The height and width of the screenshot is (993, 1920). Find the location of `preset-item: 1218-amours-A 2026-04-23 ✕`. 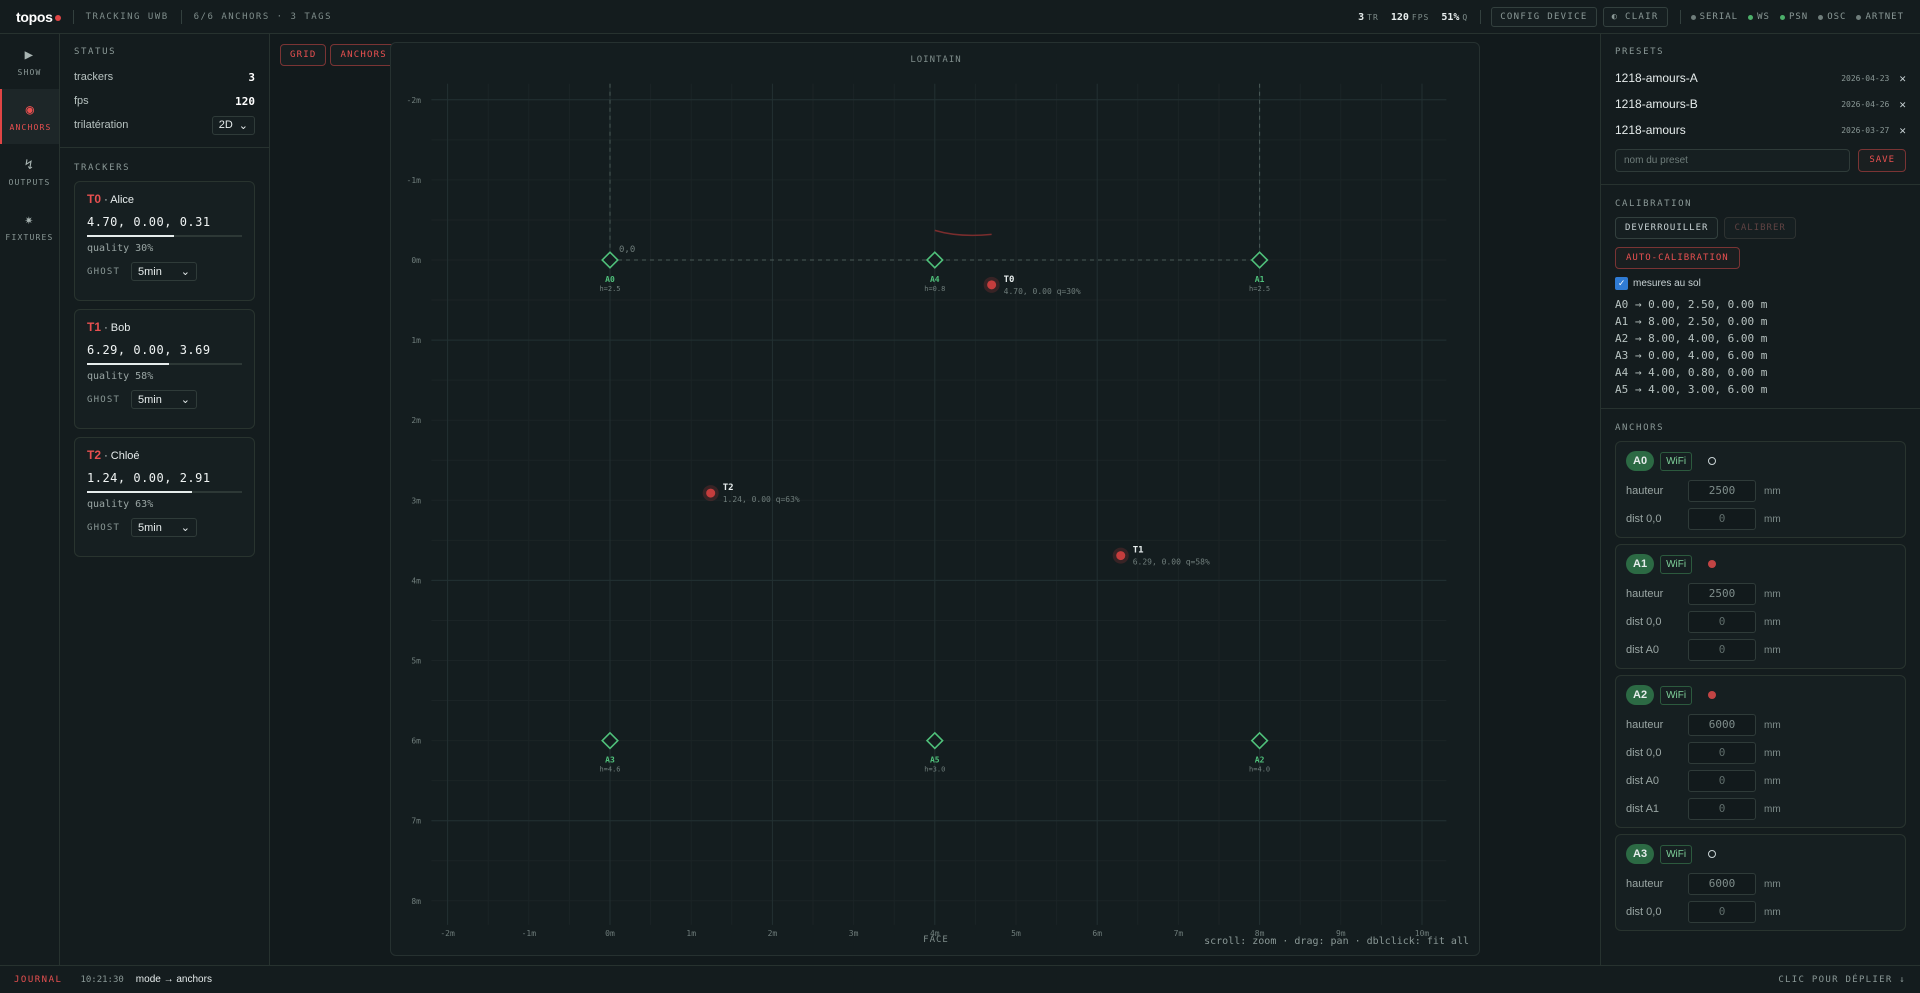

preset-item: 1218-amours-A 2026-04-23 ✕ is located at coordinates (1760, 78).